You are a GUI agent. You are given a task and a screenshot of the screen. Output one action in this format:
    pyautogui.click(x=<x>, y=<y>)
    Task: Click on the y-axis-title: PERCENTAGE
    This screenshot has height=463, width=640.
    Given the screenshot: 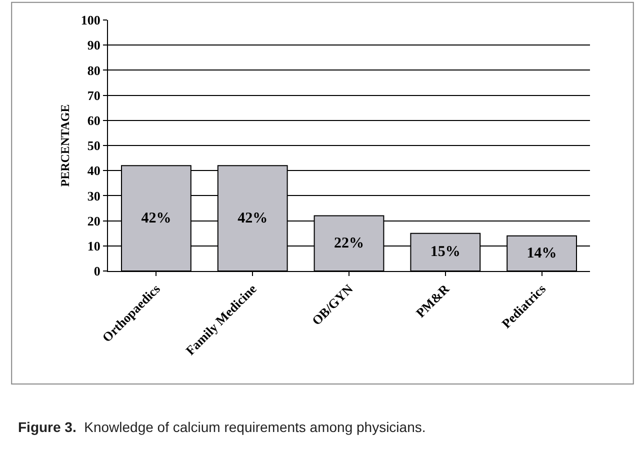 What is the action you would take?
    pyautogui.click(x=65, y=145)
    